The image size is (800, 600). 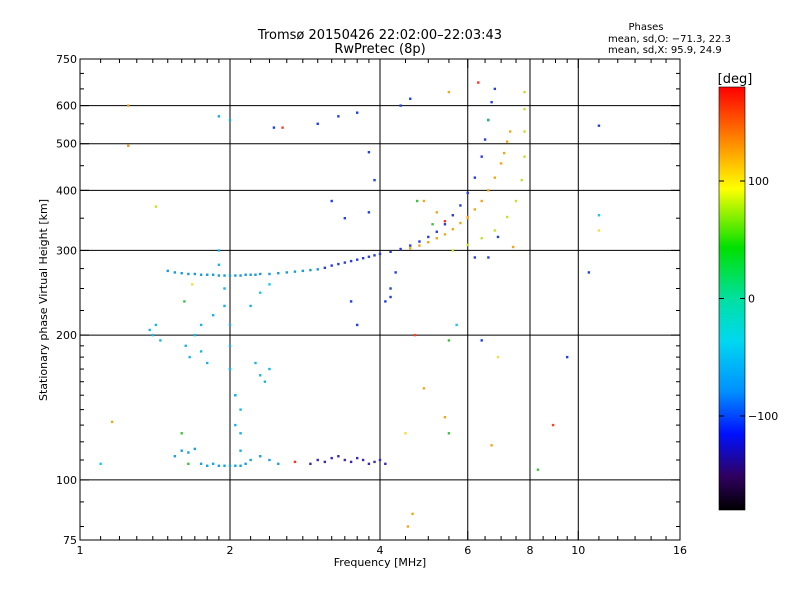 I want to click on x-tick-label: 10, so click(x=578, y=550).